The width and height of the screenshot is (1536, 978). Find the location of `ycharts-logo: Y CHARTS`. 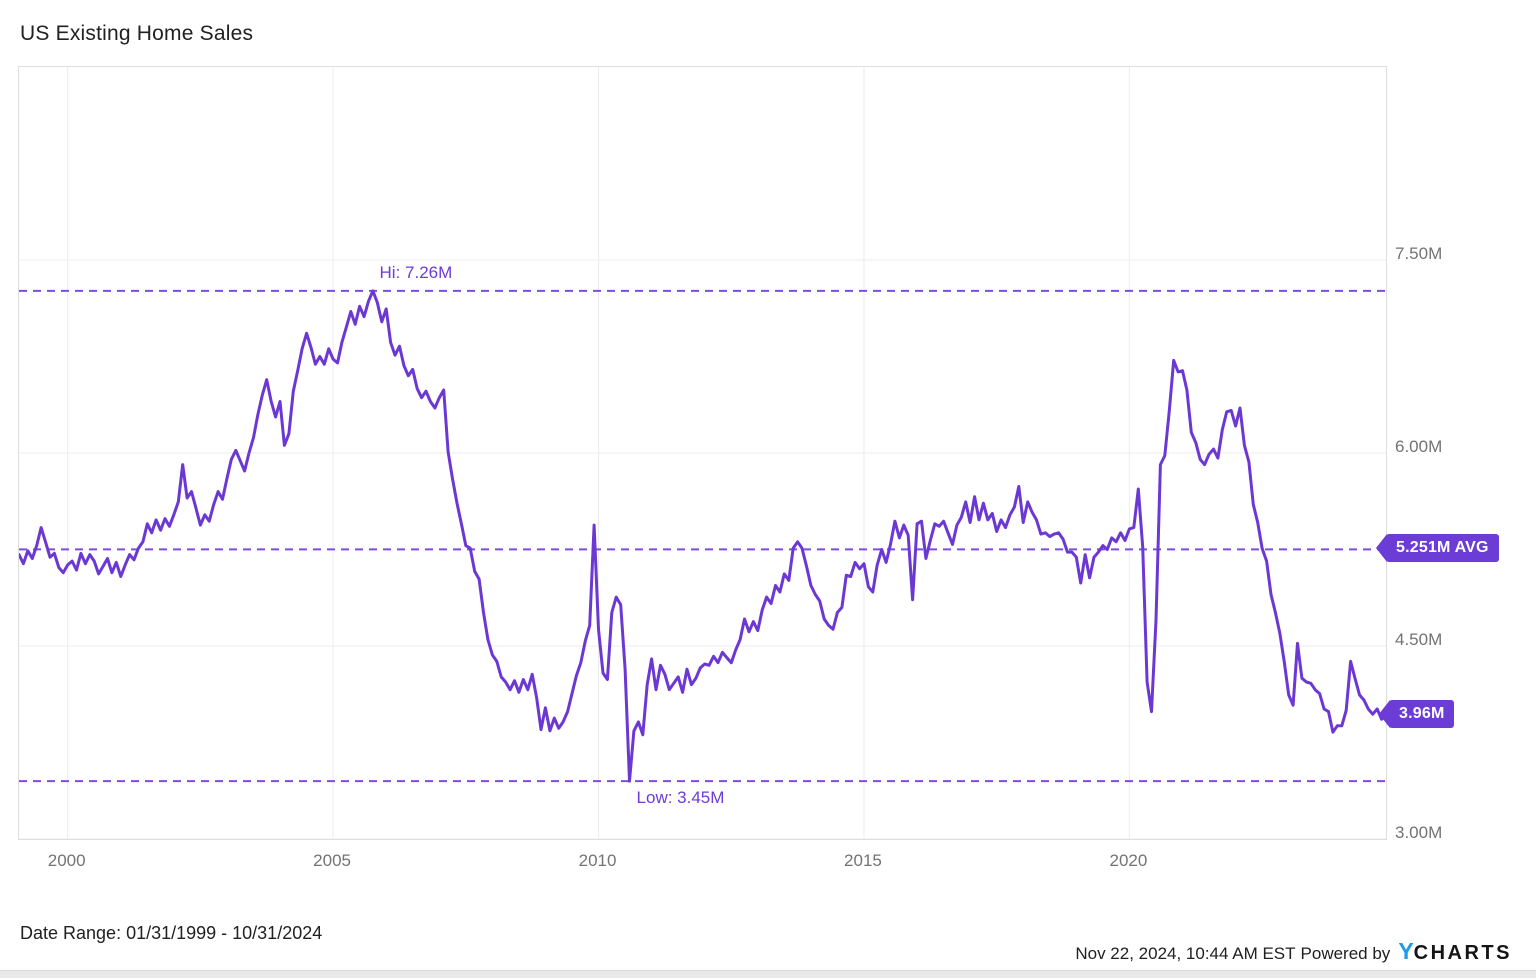

ycharts-logo: Y CHARTS is located at coordinates (1455, 951).